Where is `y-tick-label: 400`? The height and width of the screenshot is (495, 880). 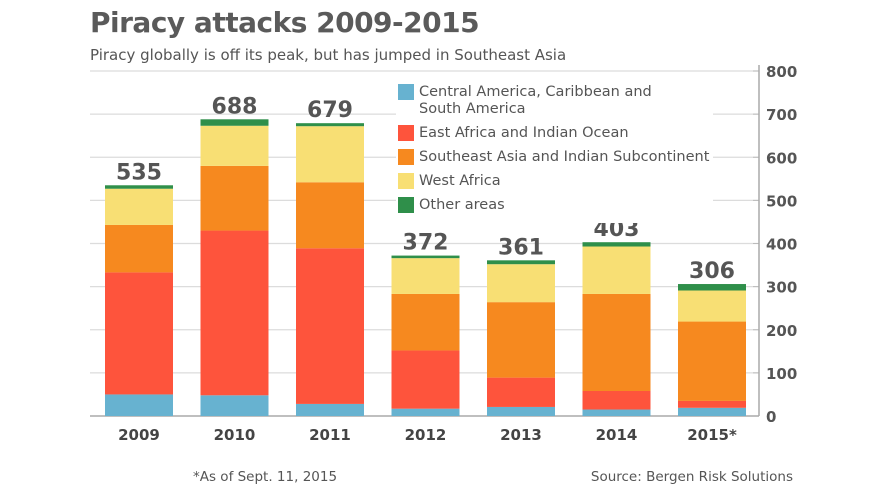
y-tick-label: 400 is located at coordinates (781, 245).